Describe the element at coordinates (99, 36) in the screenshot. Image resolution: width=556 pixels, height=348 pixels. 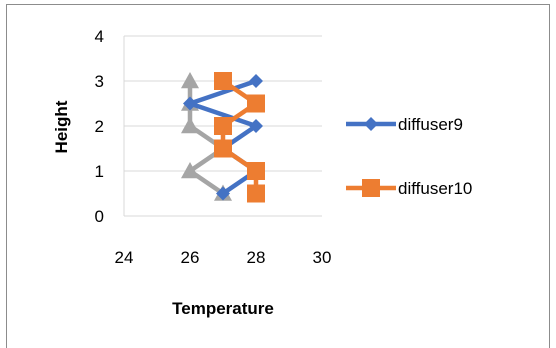
I see `y-tick-label: 4` at that location.